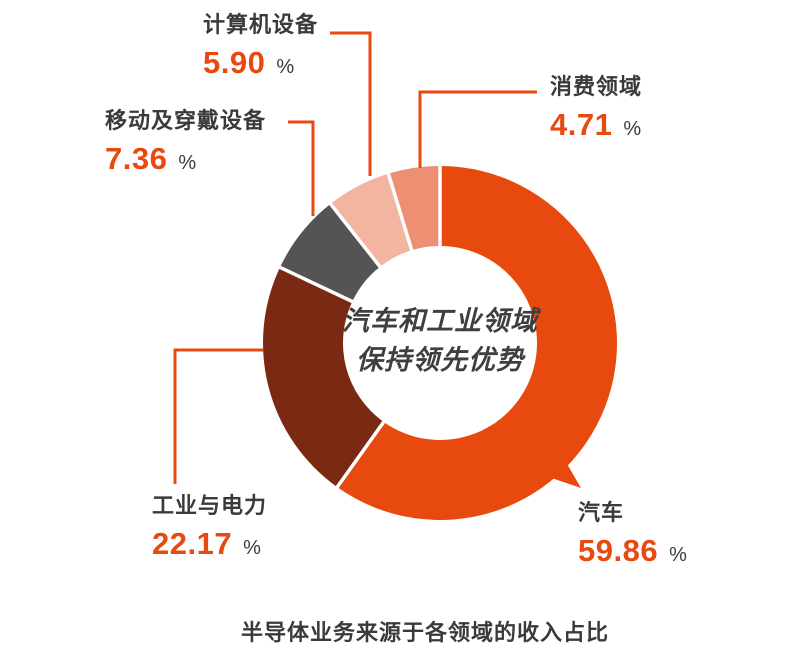  Describe the element at coordinates (218, 416) in the screenshot. I see `leader-line-industrial-power` at that location.